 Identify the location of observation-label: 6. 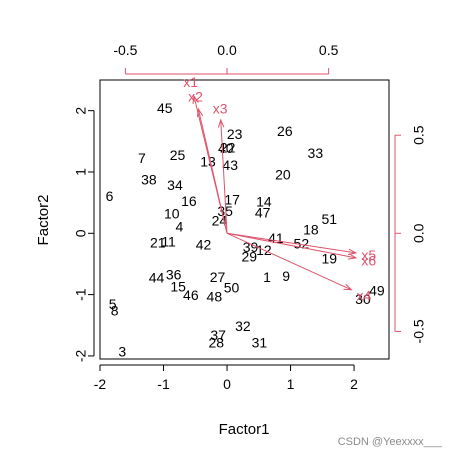
(110, 196).